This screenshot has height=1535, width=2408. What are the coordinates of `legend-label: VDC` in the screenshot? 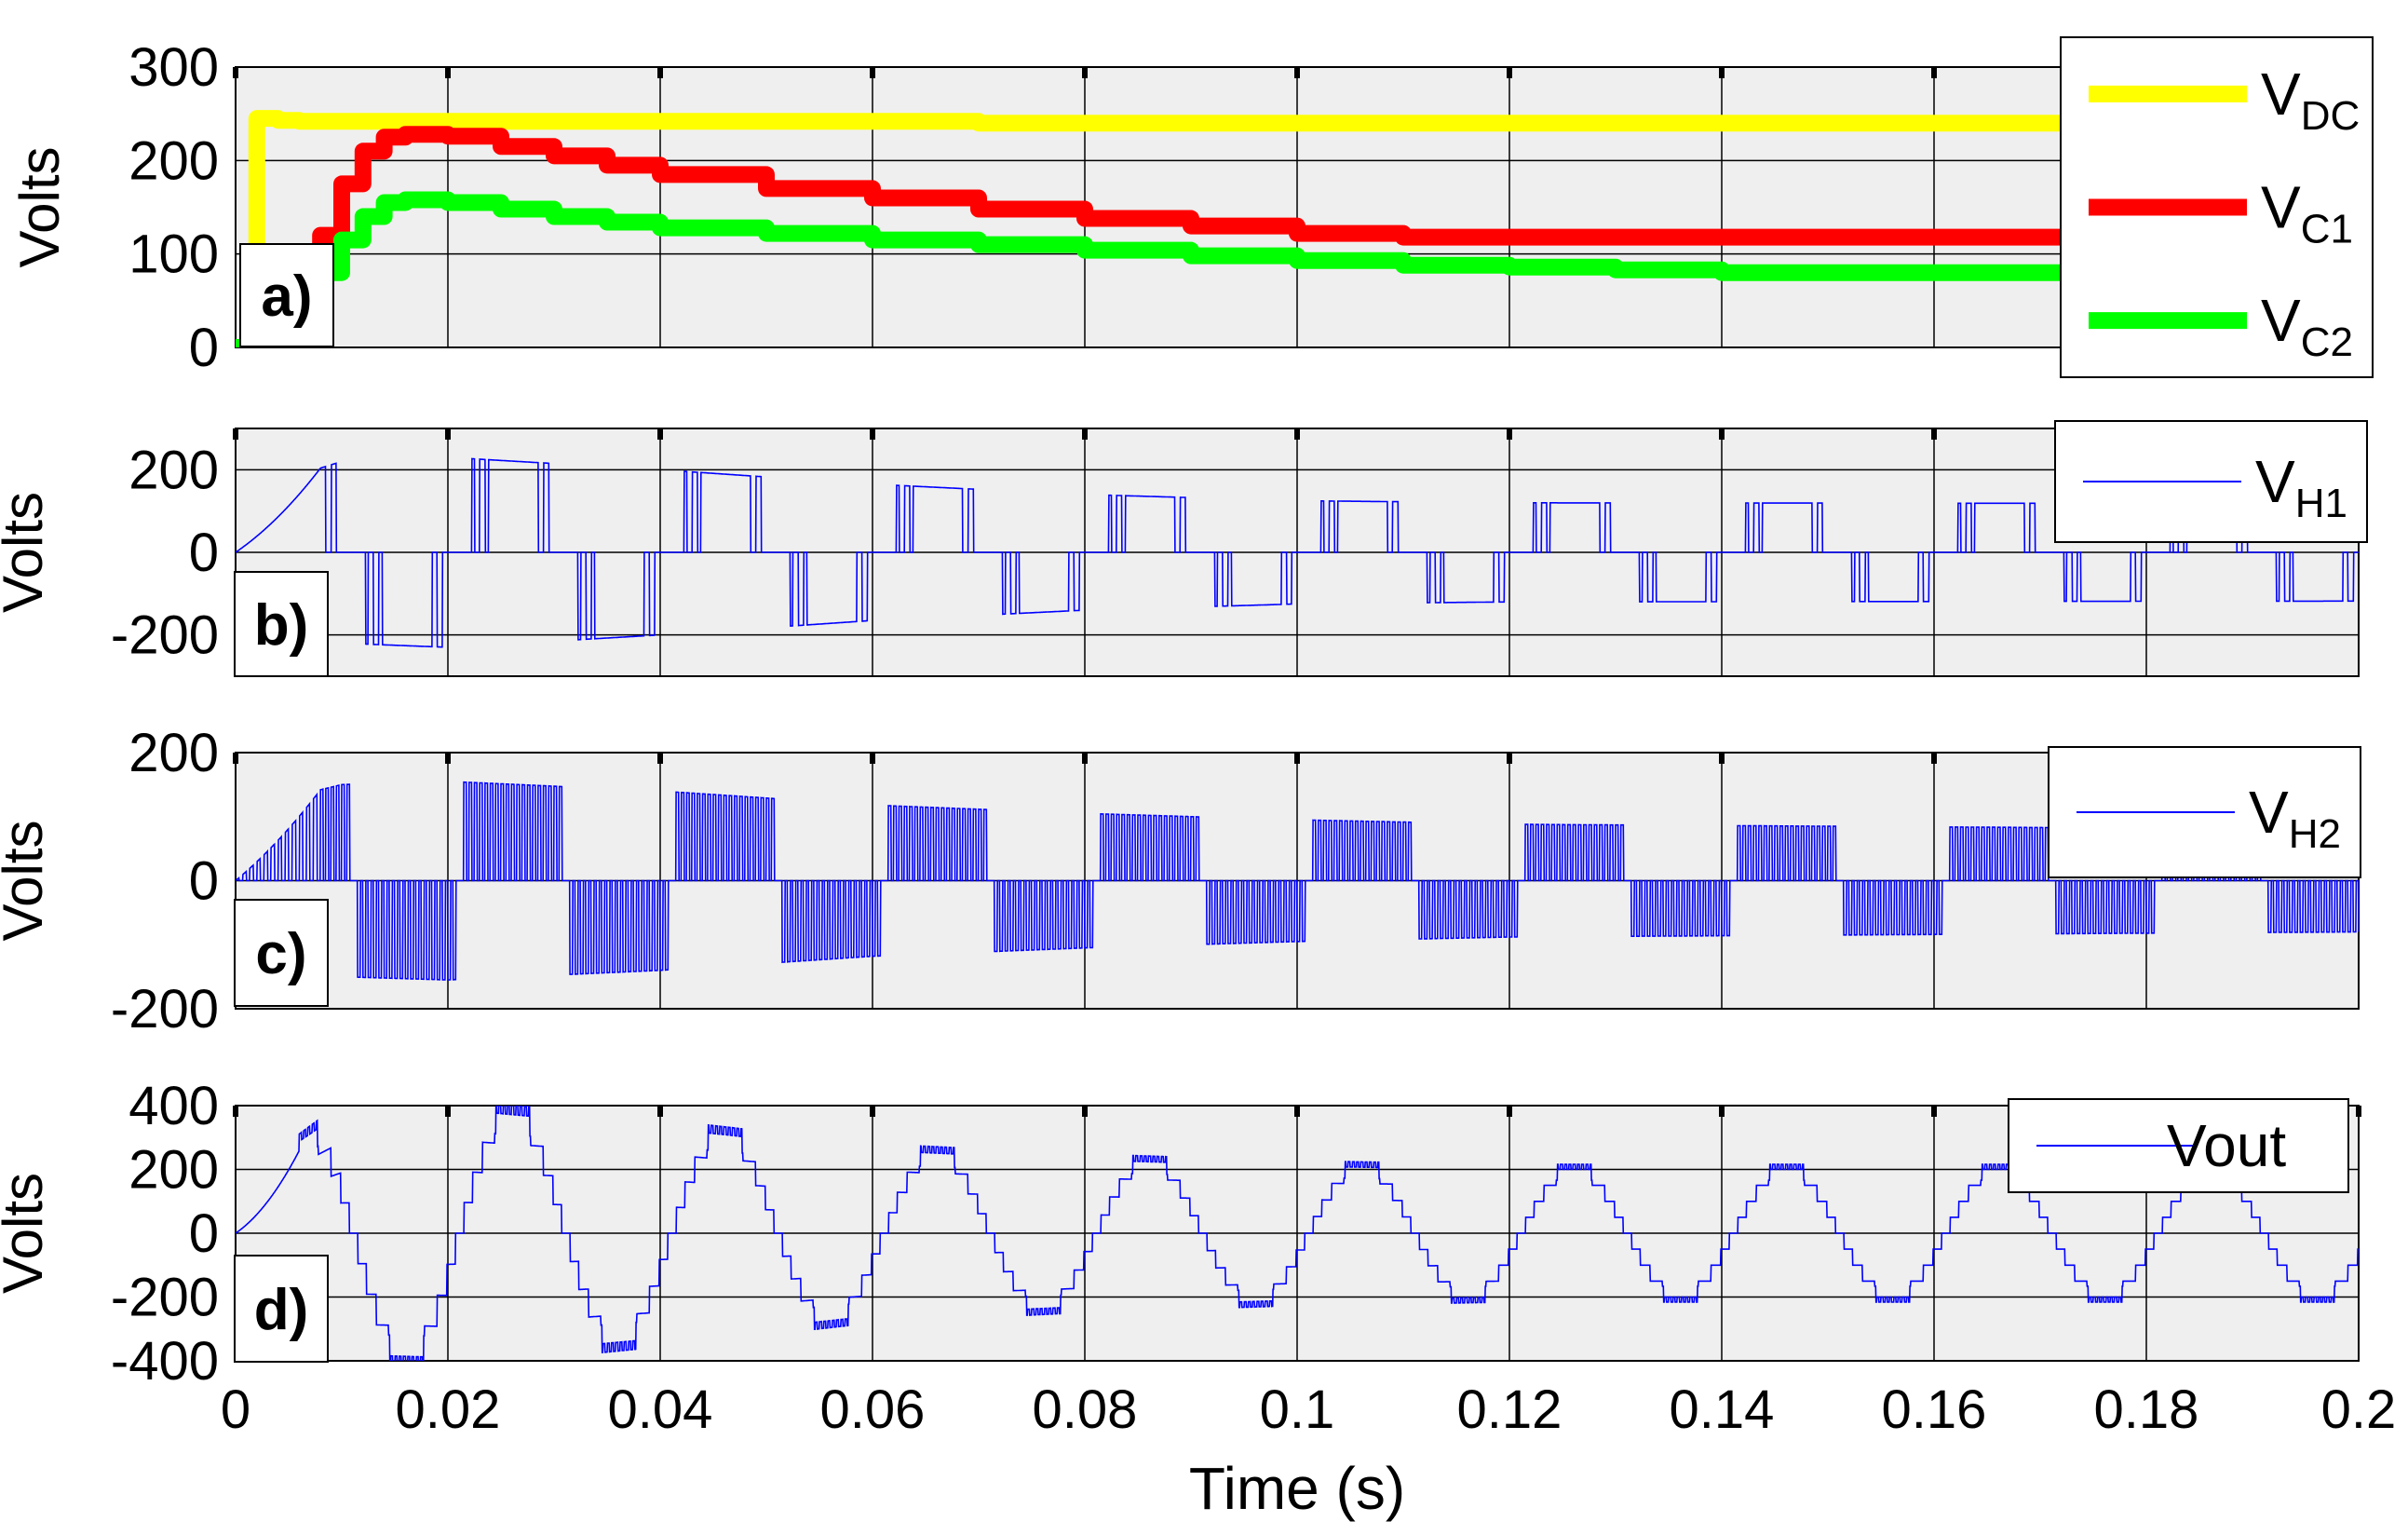 It's located at (2310, 100).